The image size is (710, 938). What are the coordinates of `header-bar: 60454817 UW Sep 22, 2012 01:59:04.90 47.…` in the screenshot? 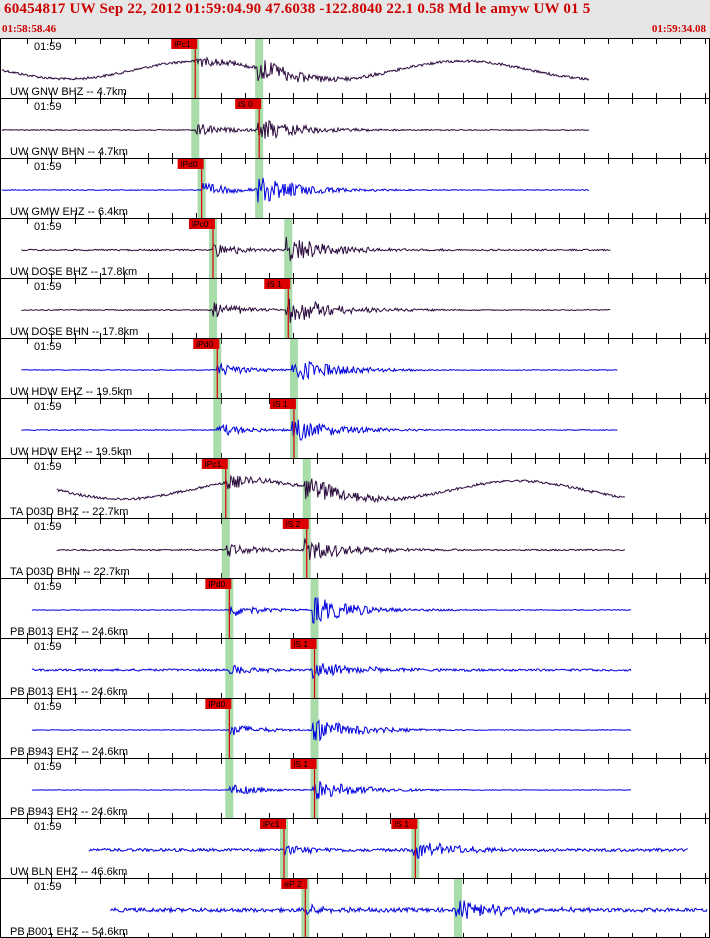 It's located at (355, 19).